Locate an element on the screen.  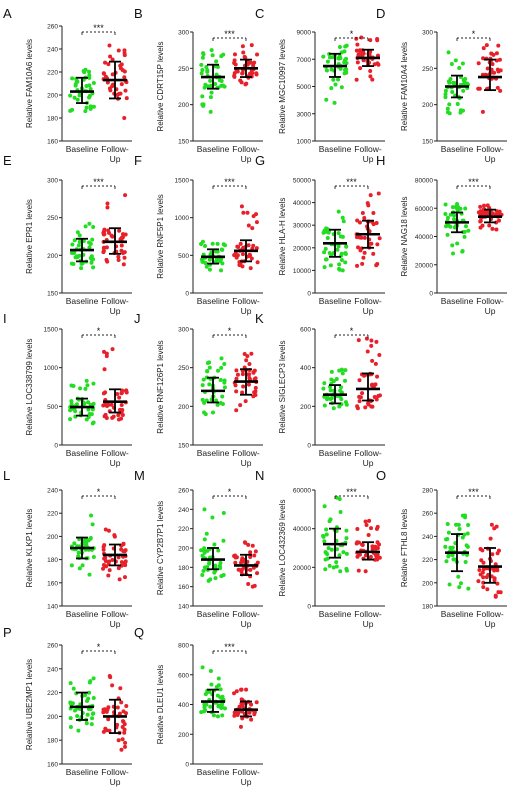
y-tick-label: 7000 is located at coordinates (304, 60).